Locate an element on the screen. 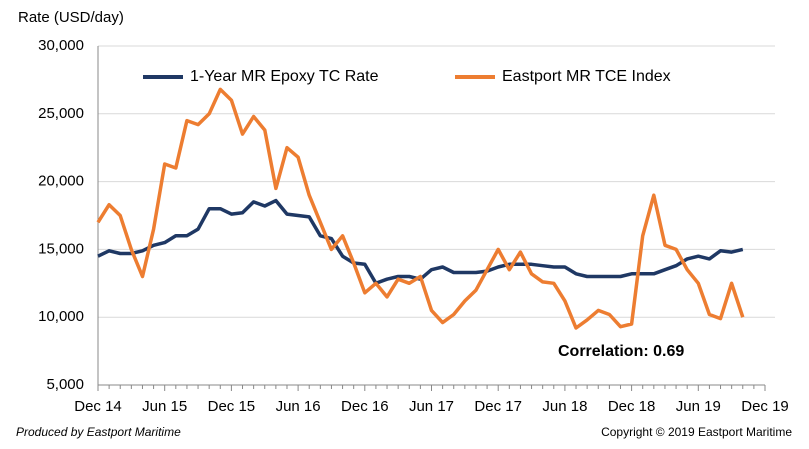 The image size is (809, 449). x-tick-label: Jun 18 is located at coordinates (564, 406).